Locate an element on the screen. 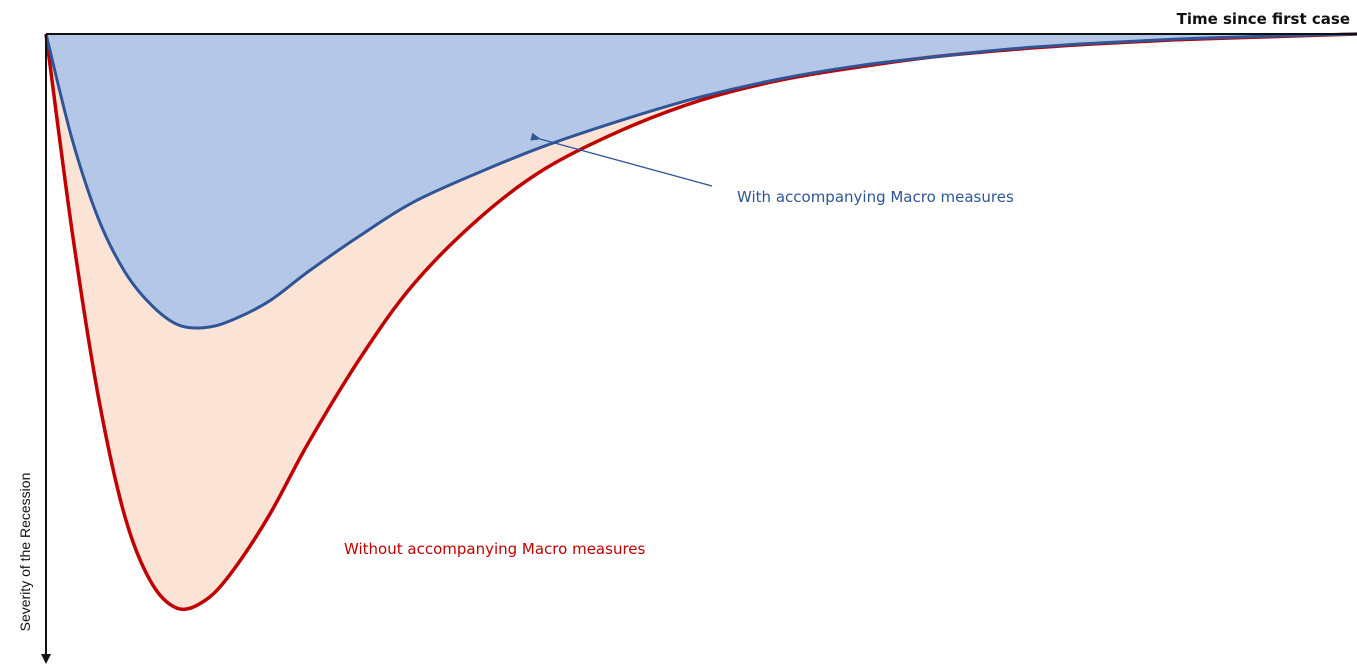 This screenshot has height=667, width=1357. y-axis-label: Severity of the Recession is located at coordinates (25, 552).